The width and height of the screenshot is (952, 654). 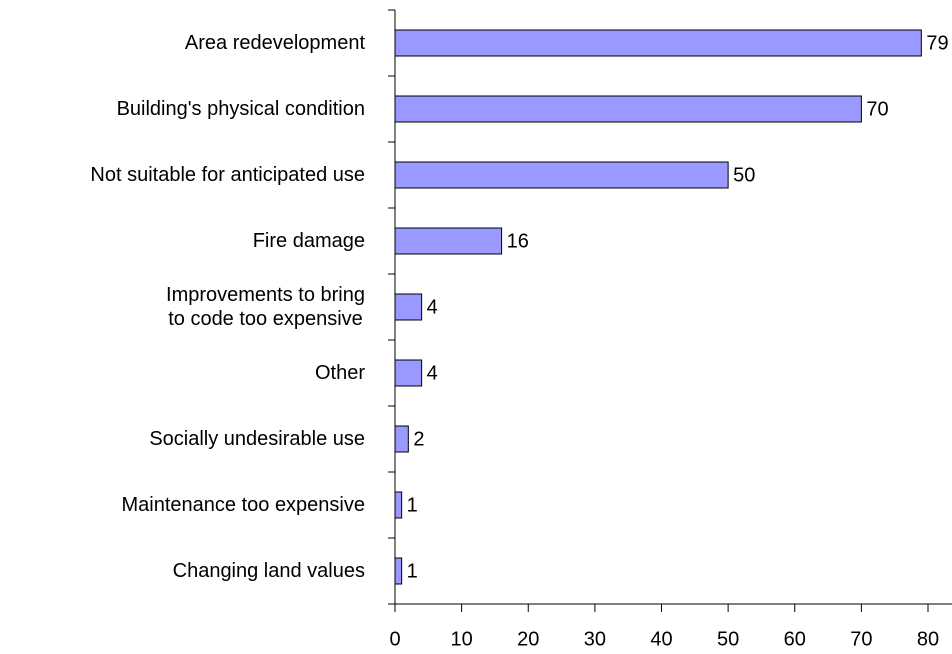 What do you see at coordinates (308, 241) in the screenshot?
I see `category-label: Fire damage` at bounding box center [308, 241].